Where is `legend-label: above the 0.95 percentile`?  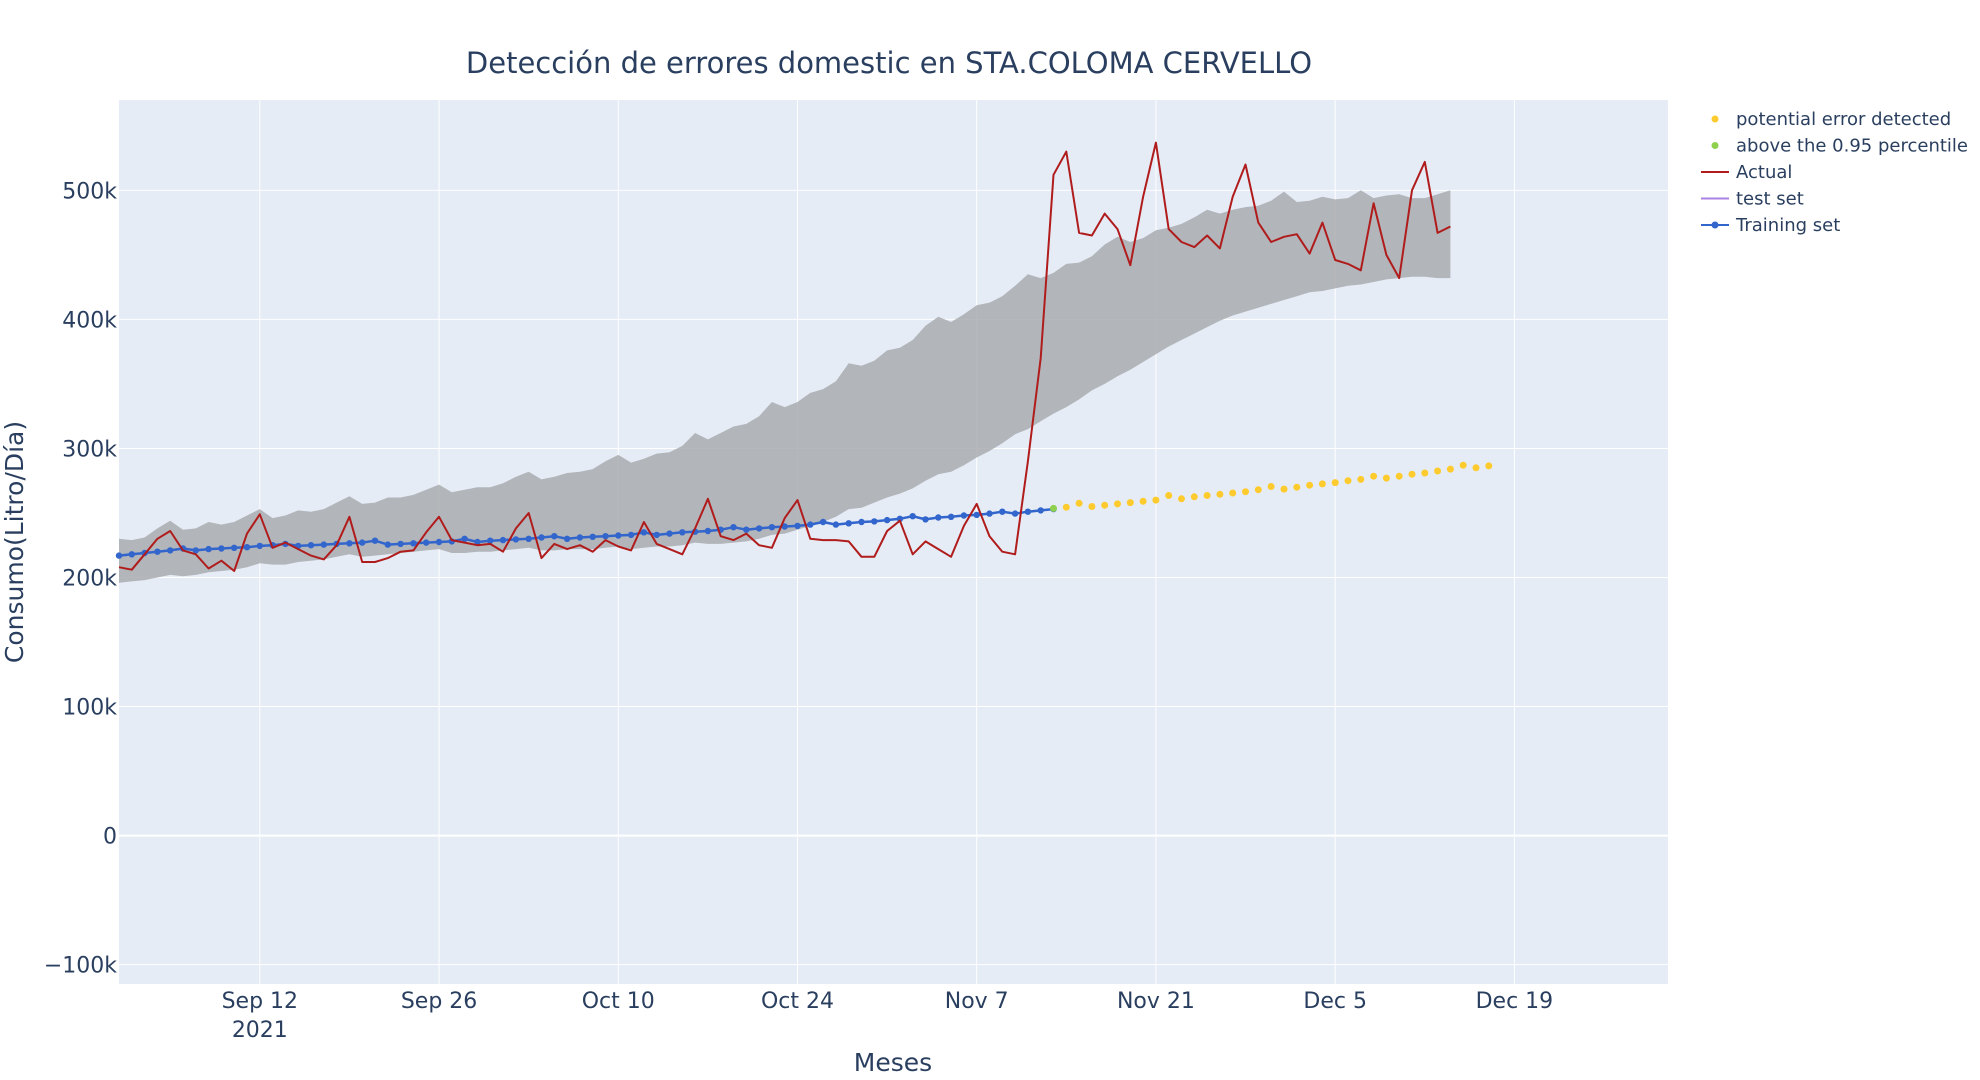
legend-label: above the 0.95 percentile is located at coordinates (1852, 146).